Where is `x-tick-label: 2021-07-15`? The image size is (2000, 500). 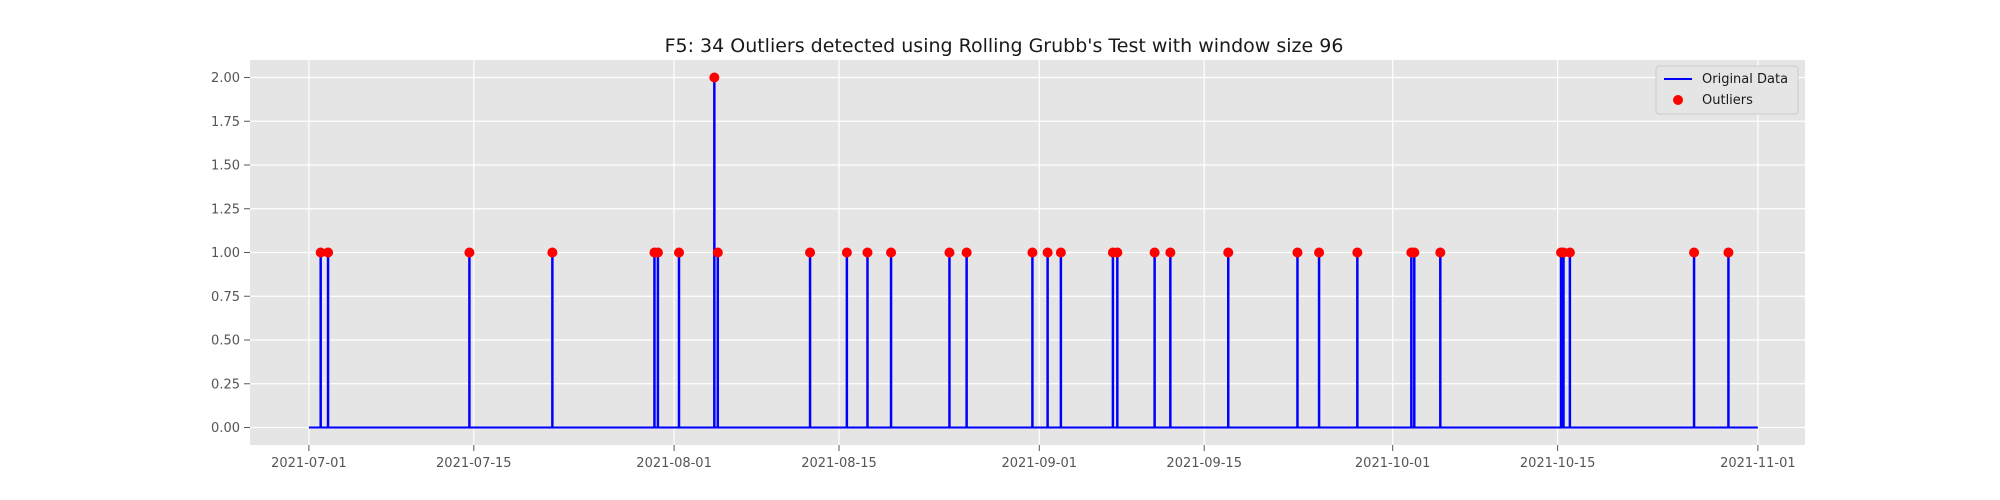 x-tick-label: 2021-07-15 is located at coordinates (474, 463).